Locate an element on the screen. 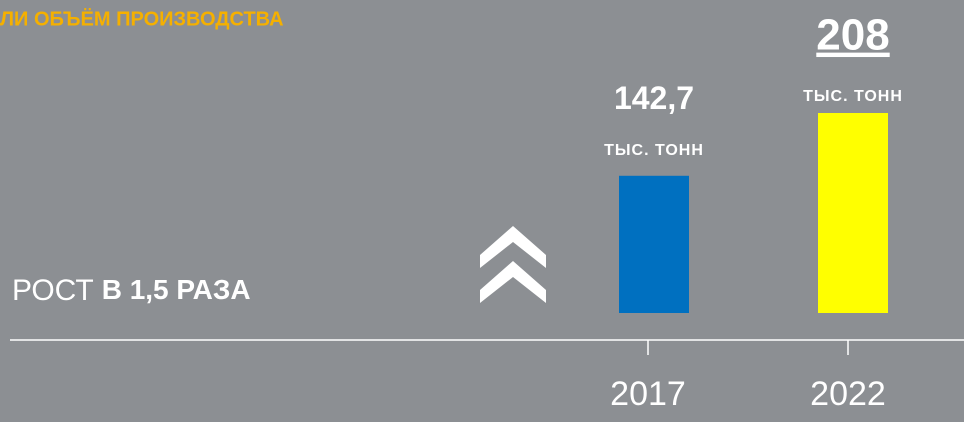 The height and width of the screenshot is (422, 964). x-tick-label: 2022 is located at coordinates (848, 394).